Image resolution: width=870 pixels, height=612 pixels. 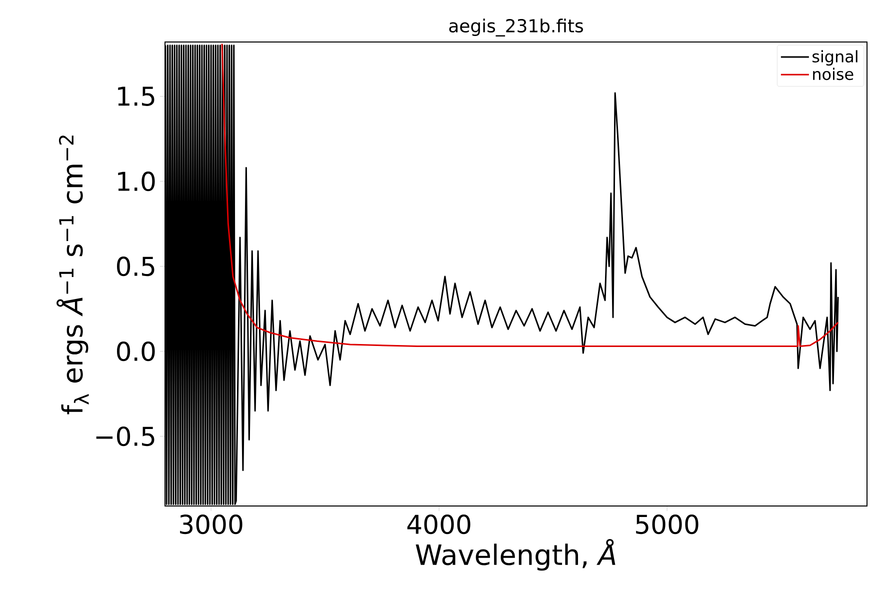 I want to click on x-tick-label: 5000, so click(x=667, y=524).